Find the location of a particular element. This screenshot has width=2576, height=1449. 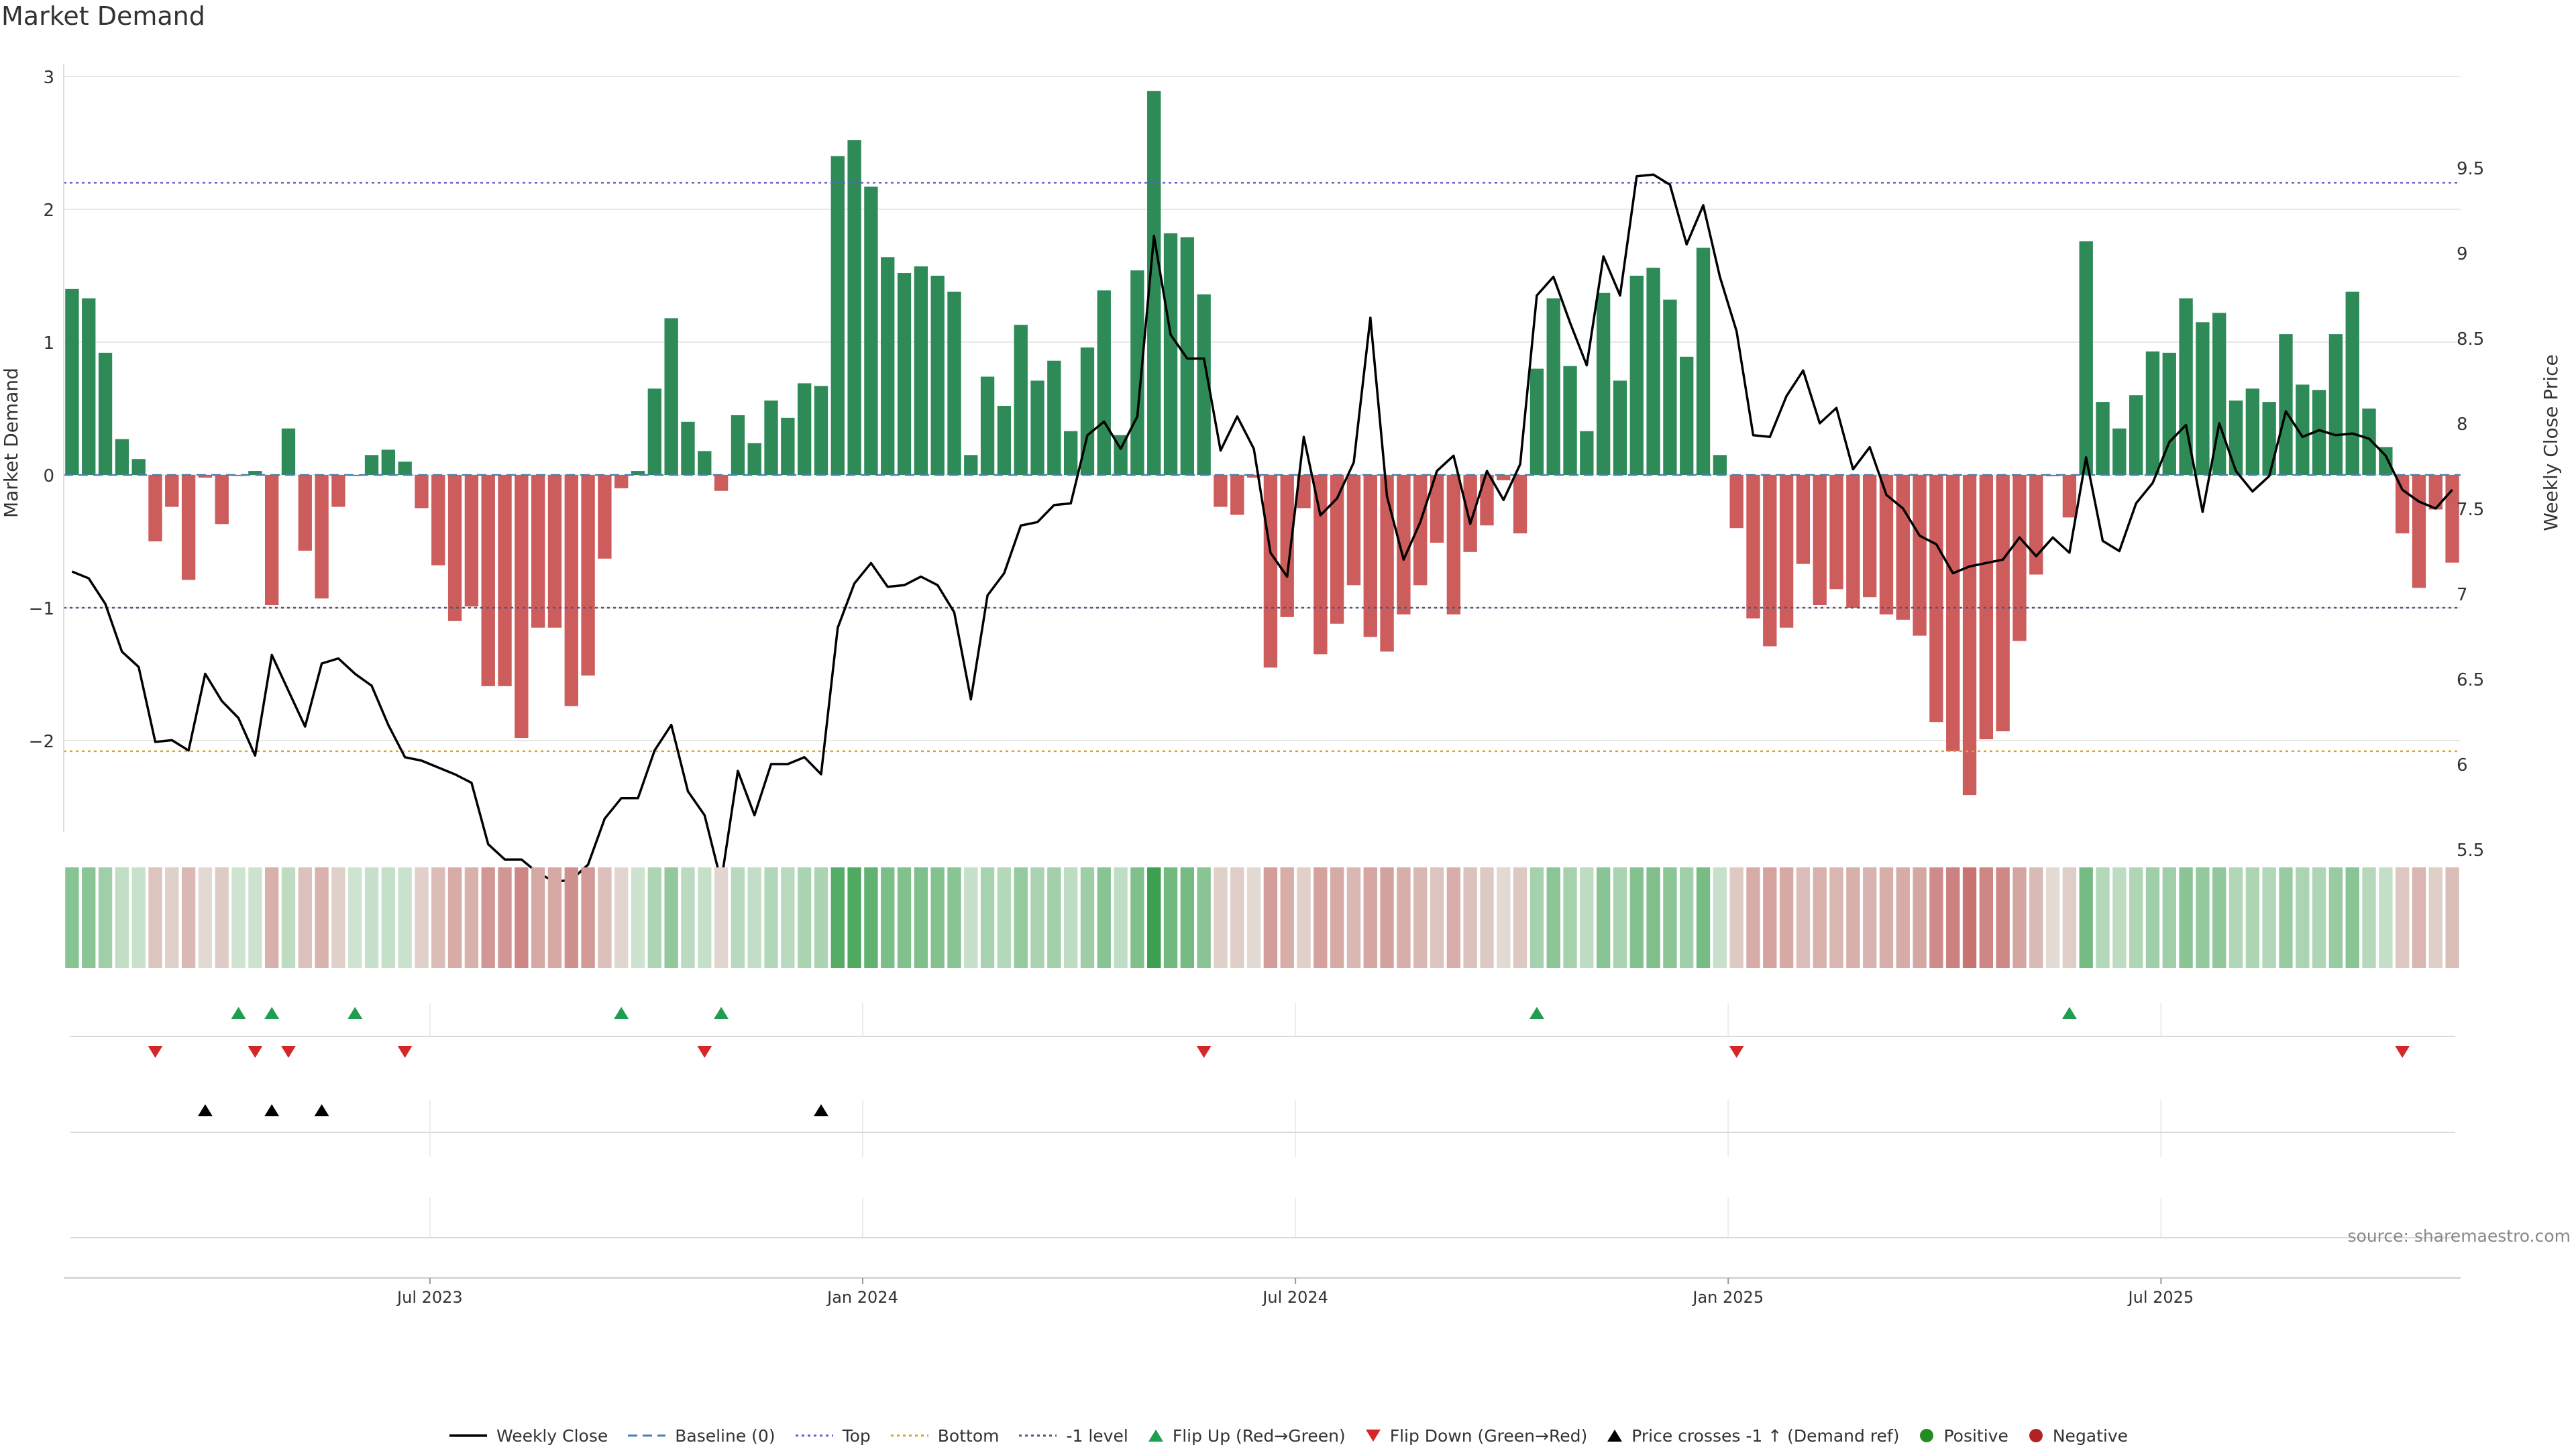

x-axis: Jul 2023 Jan 2024 Jul 2024 Jan 2025 Jul 2025 is located at coordinates (1262, 1292).